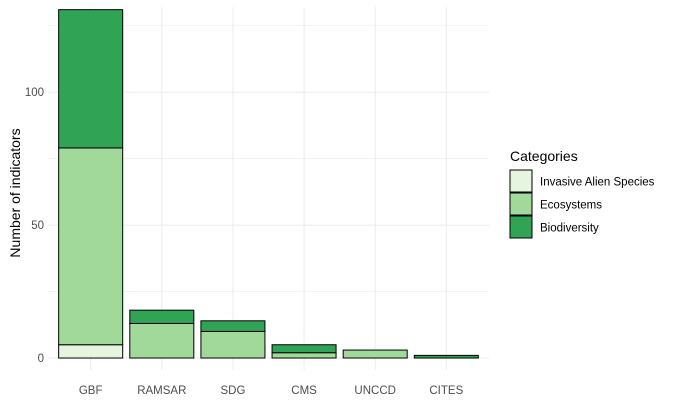 The height and width of the screenshot is (409, 677). I want to click on x-tick-label: RAMSAR, so click(161, 391).